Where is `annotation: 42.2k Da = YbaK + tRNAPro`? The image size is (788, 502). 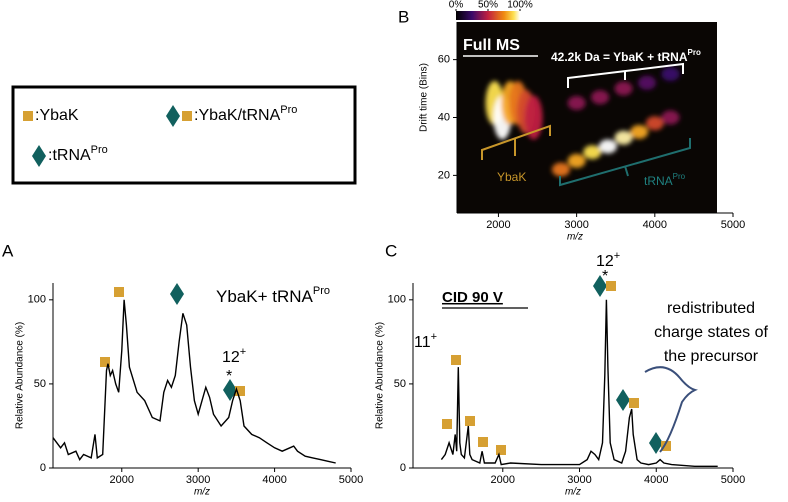 annotation: 42.2k Da = YbaK + tRNAPro is located at coordinates (626, 56).